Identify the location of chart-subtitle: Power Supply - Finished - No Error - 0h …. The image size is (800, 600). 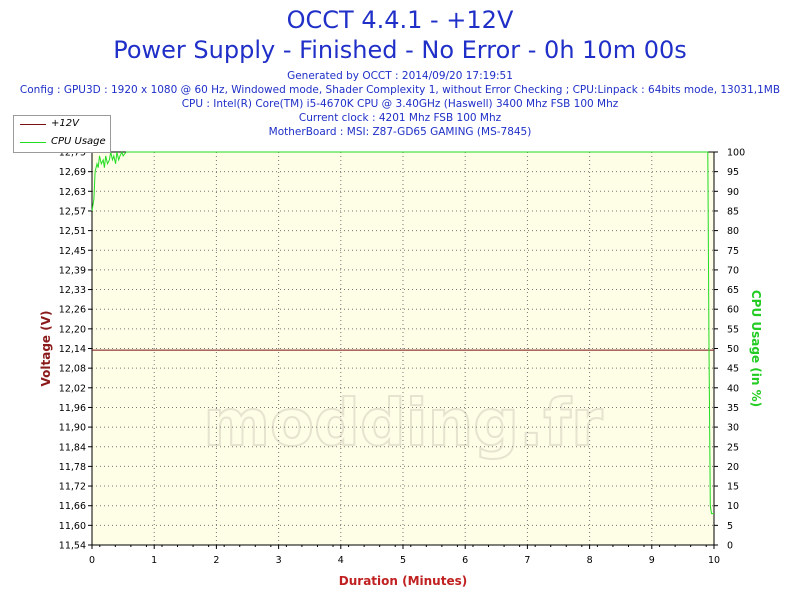
(400, 50).